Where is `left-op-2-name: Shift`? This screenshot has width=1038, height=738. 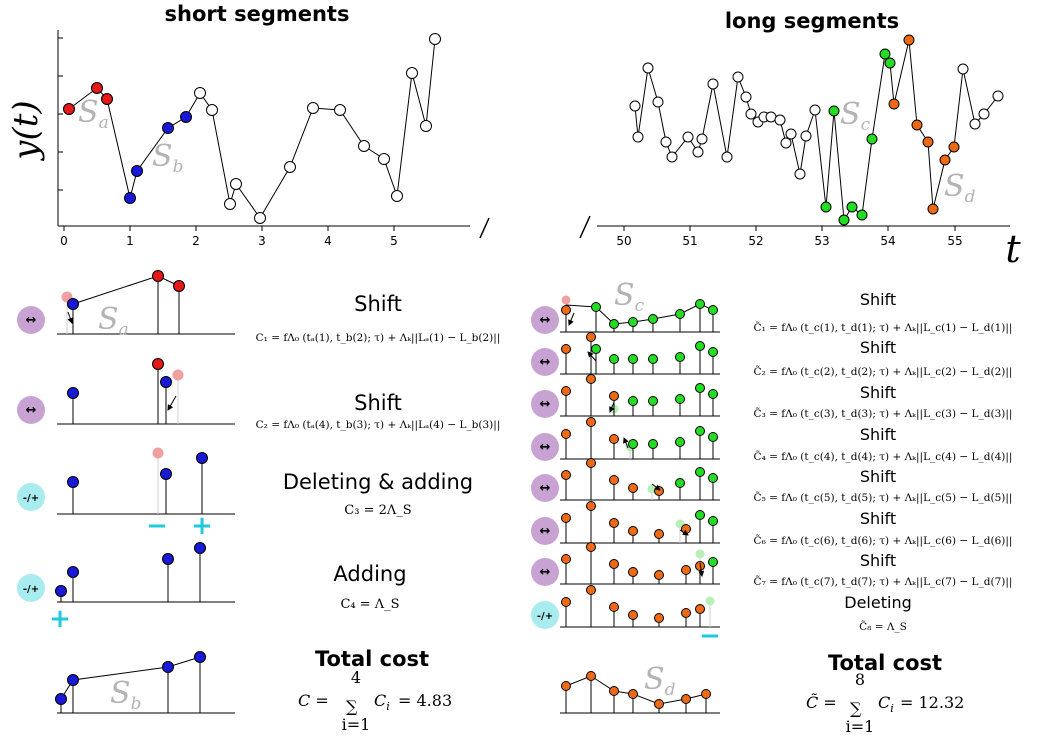
left-op-2-name: Shift is located at coordinates (378, 403).